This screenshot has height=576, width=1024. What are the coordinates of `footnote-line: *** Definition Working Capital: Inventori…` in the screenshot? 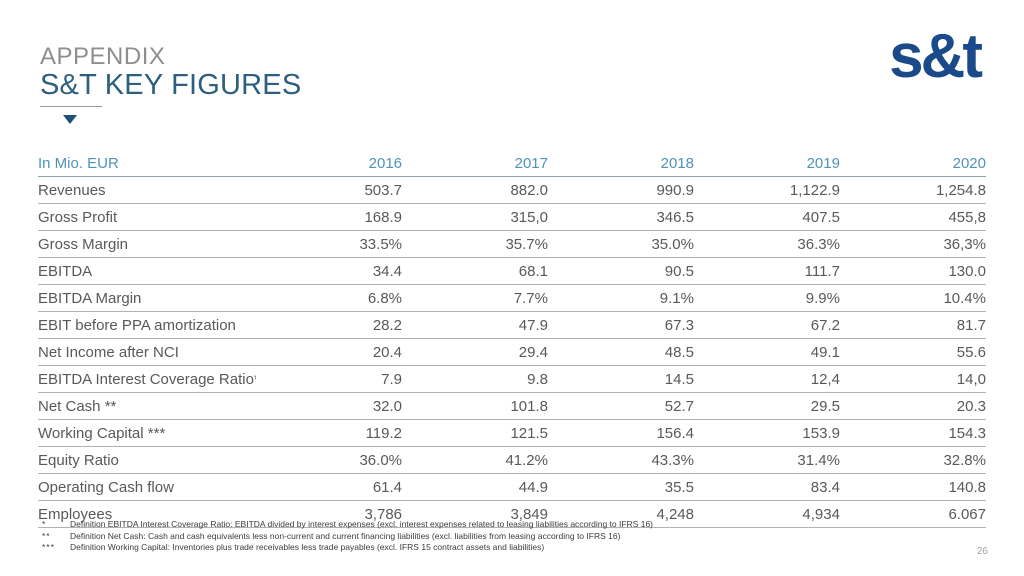 It's located at (347, 548).